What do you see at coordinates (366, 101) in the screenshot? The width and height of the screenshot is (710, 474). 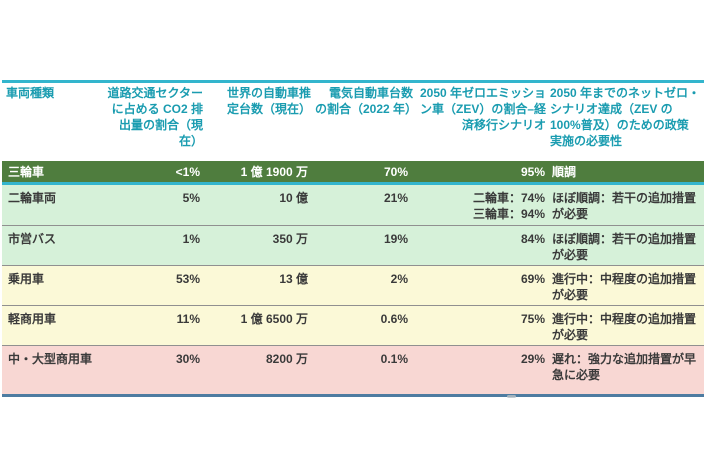 I see `header-ev-share-2022: 電気自動車台数 の割合（2022 年）` at bounding box center [366, 101].